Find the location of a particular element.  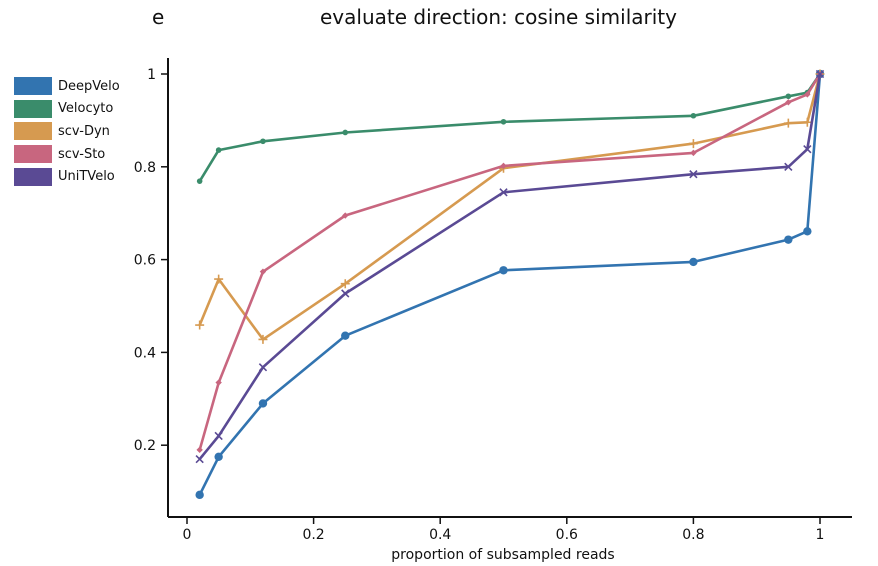

legend-item-unitvelo: UniTVelo is located at coordinates (67, 176).